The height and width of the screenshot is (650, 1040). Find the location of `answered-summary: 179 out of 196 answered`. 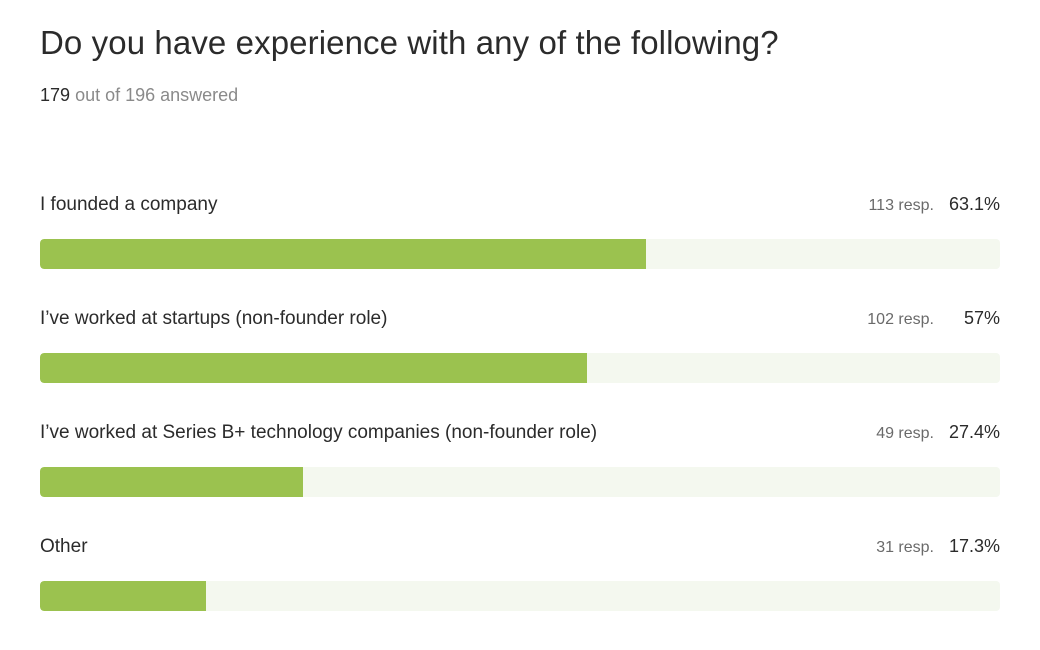

answered-summary: 179 out of 196 answered is located at coordinates (139, 95).